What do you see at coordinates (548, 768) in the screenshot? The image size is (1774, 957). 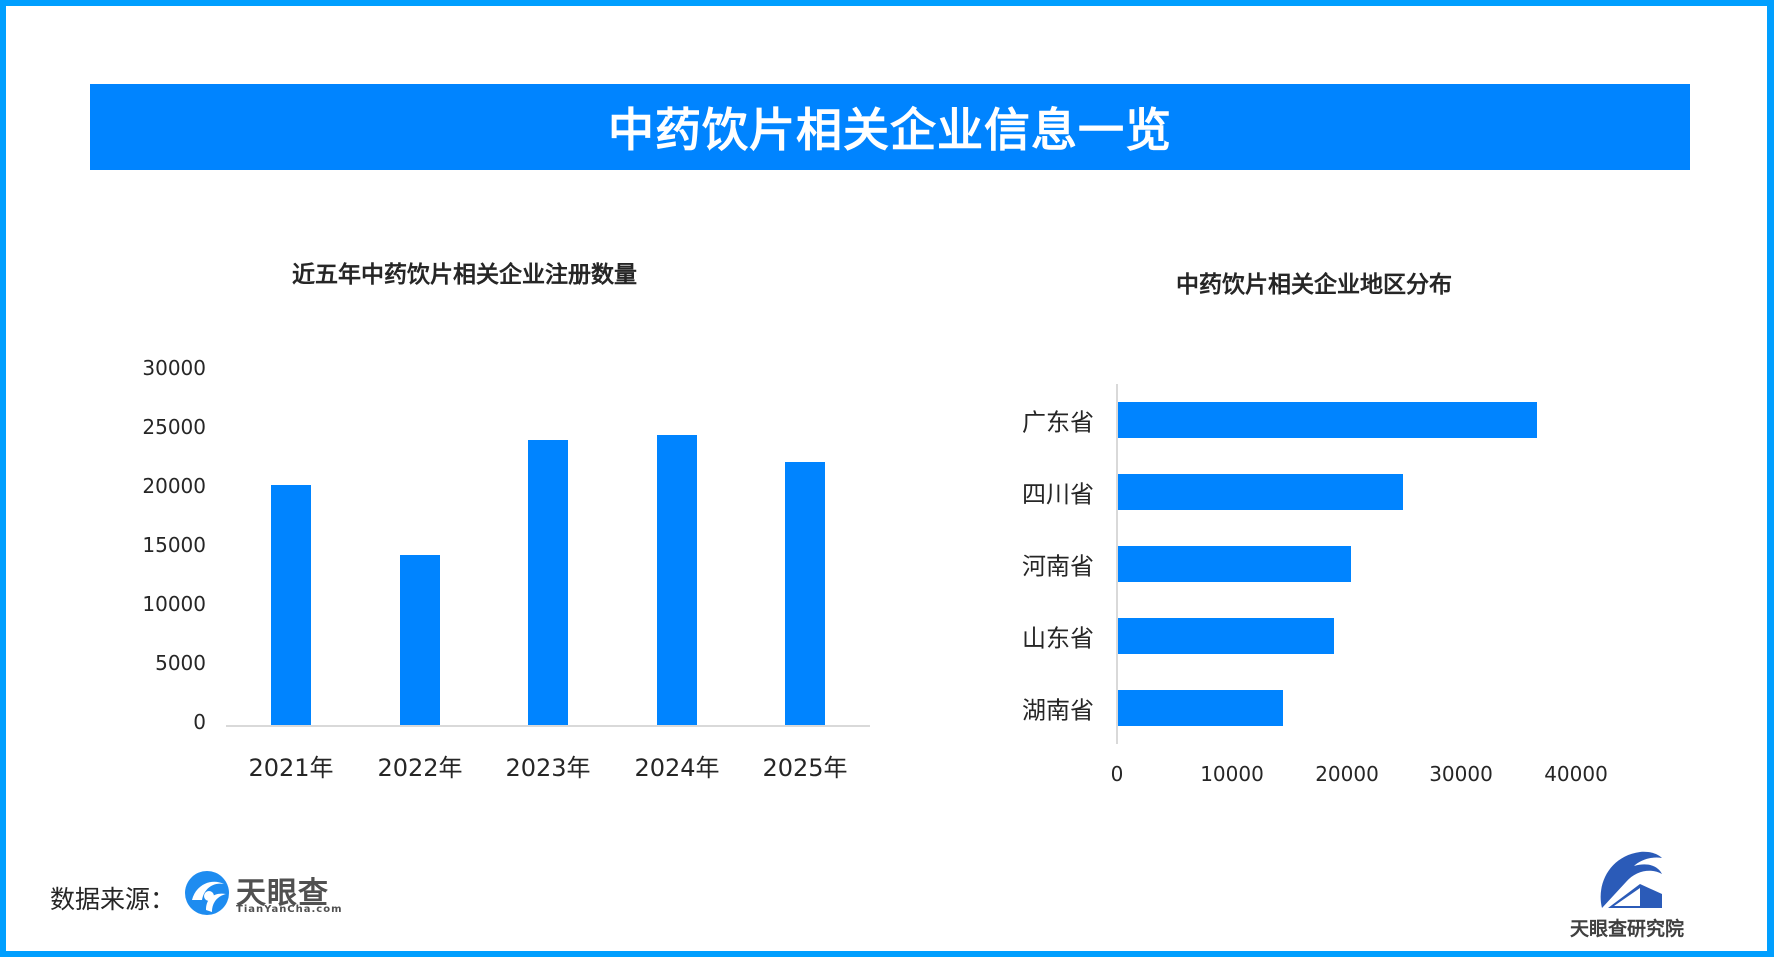 I see `x-category: 2023年` at bounding box center [548, 768].